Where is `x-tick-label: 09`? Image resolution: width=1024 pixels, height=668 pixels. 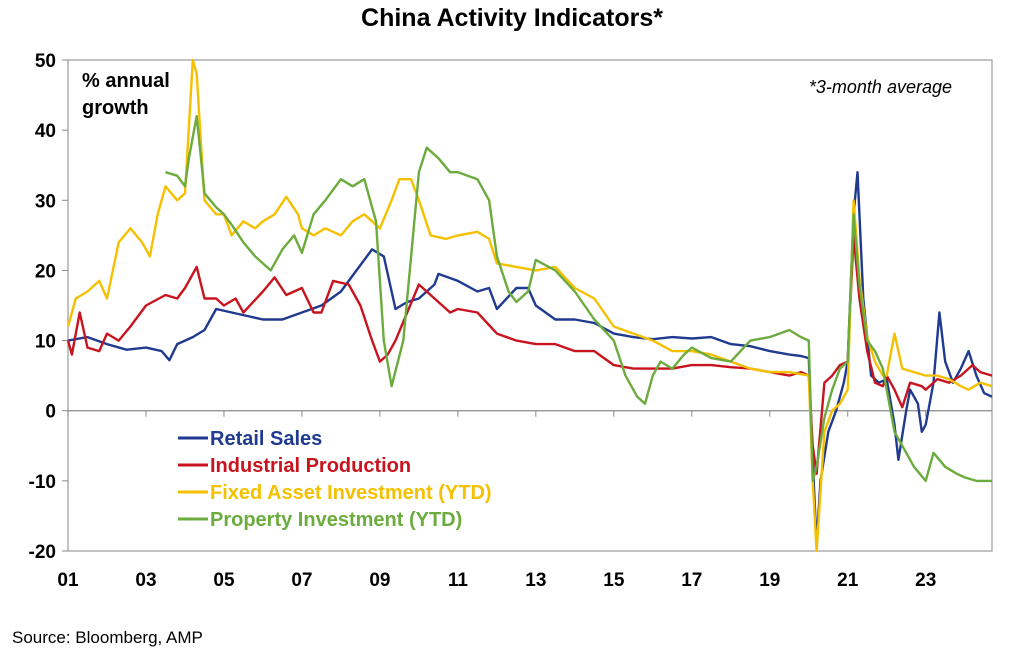
x-tick-label: 09 is located at coordinates (379, 580).